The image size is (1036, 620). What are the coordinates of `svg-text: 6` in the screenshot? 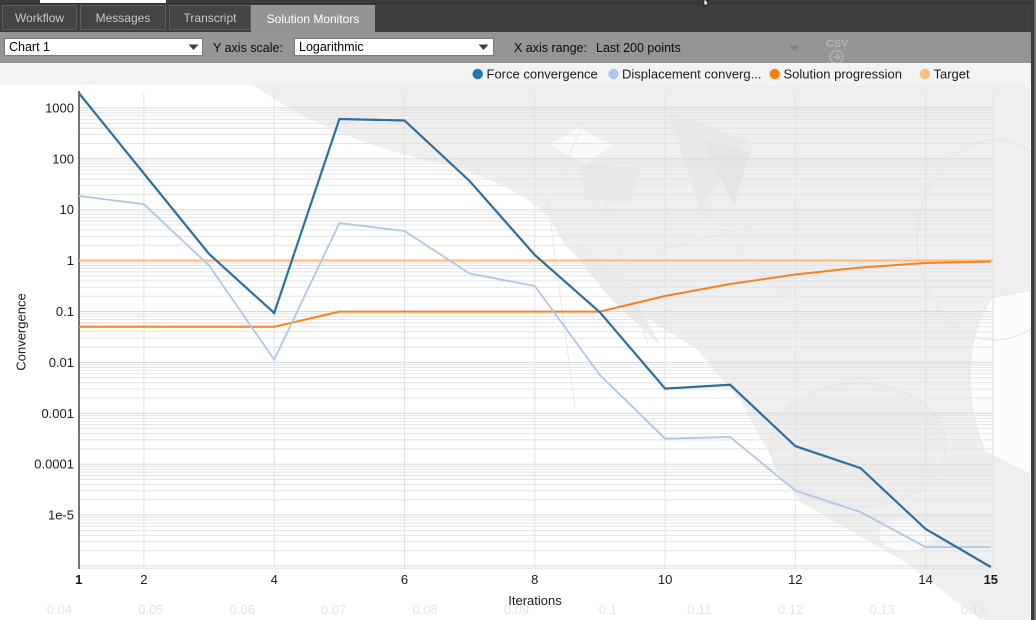 It's located at (404, 579).